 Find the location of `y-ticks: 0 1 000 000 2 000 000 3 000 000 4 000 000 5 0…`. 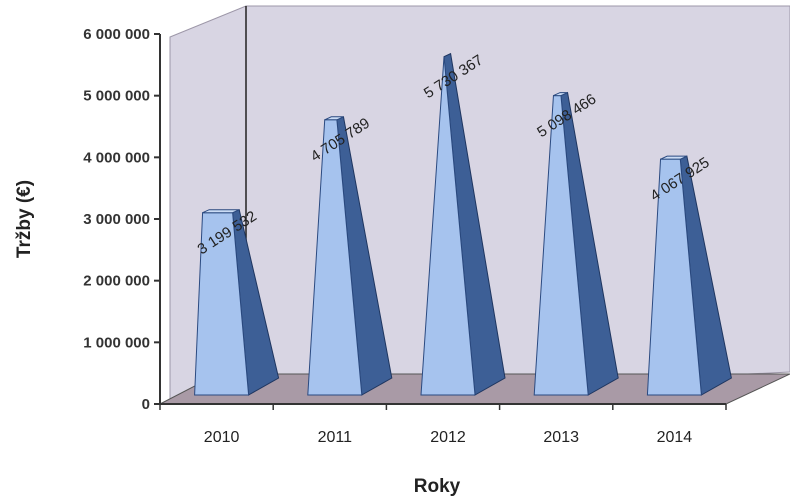

y-ticks: 0 1 000 000 2 000 000 3 000 000 4 000 000 5 0… is located at coordinates (121, 219).